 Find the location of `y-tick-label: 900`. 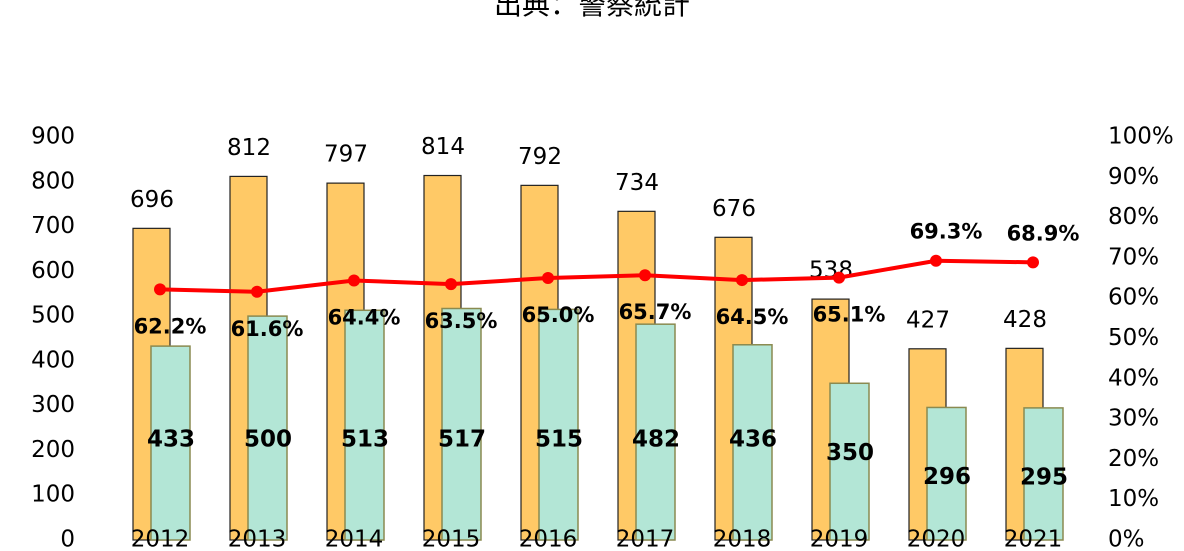

y-tick-label: 900 is located at coordinates (53, 137).